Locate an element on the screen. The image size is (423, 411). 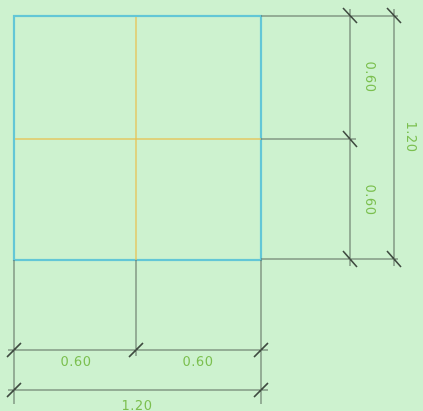
dimension-label-bottom-total: 1.20 is located at coordinates (137, 405).